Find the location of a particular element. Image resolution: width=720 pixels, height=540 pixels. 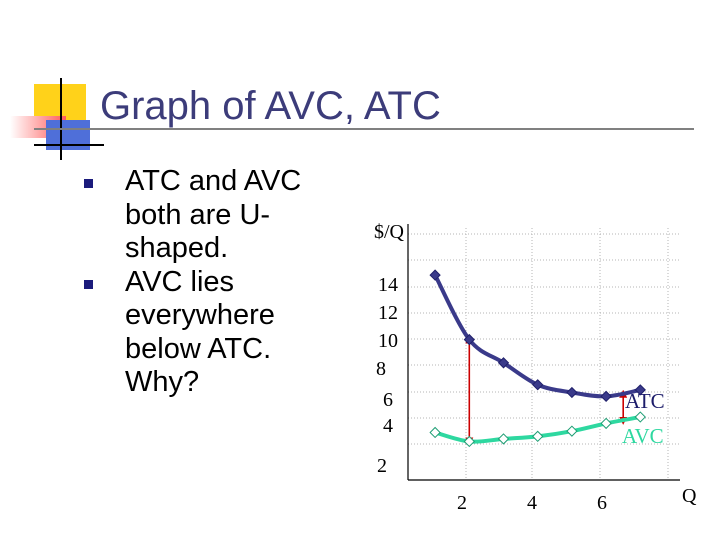

chart-lines is located at coordinates (537, 358).